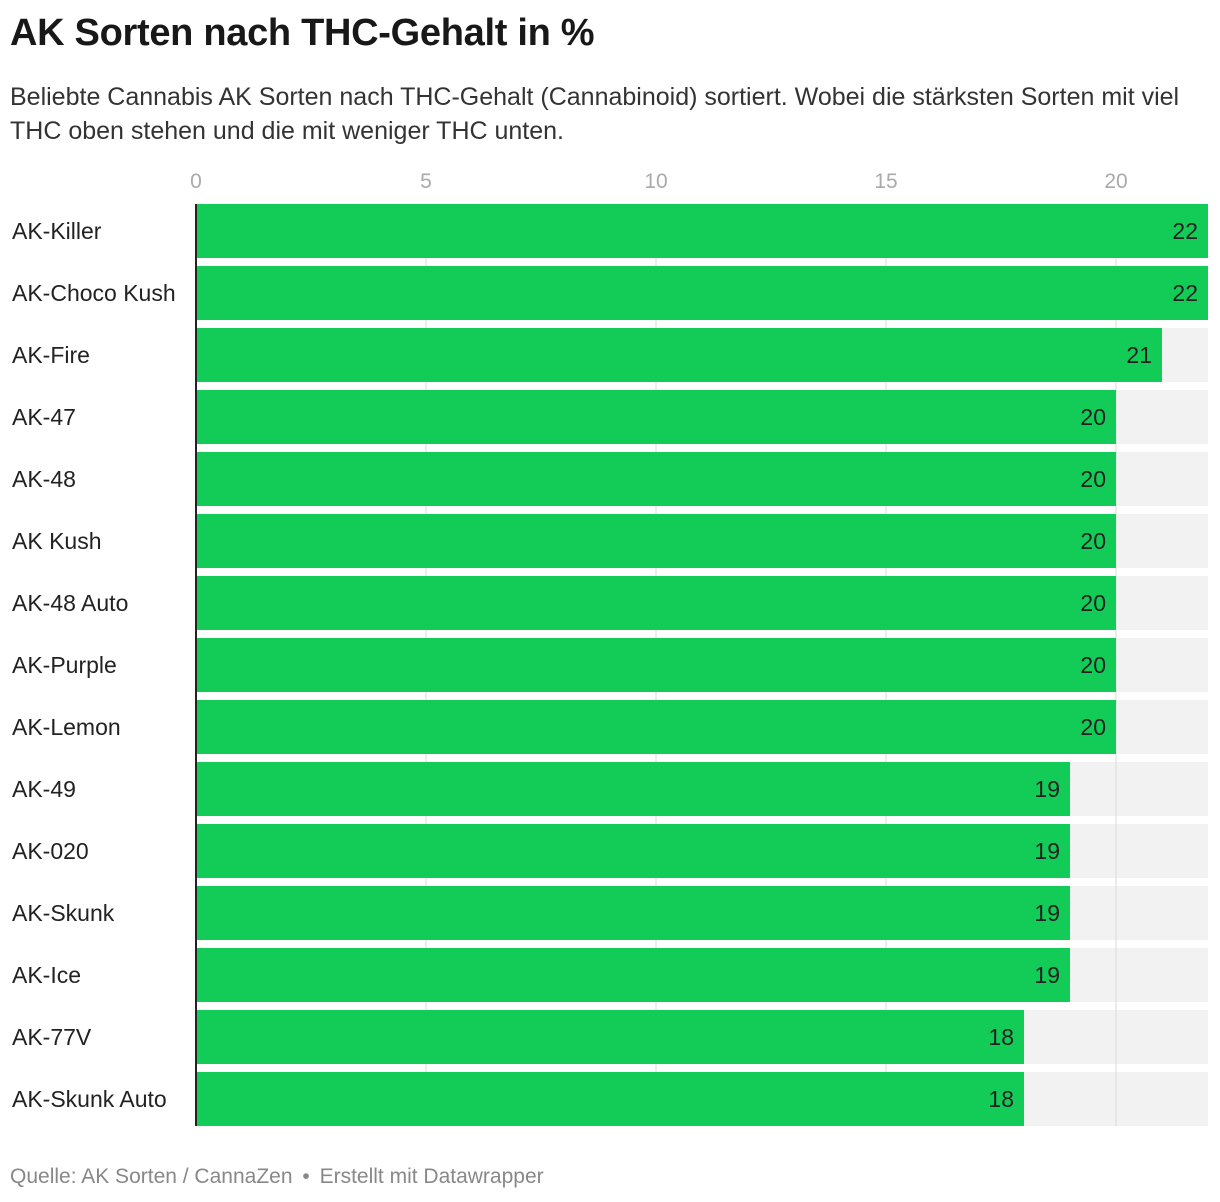 Image resolution: width=1220 pixels, height=1202 pixels. Describe the element at coordinates (44, 479) in the screenshot. I see `category-label: AK-48` at that location.